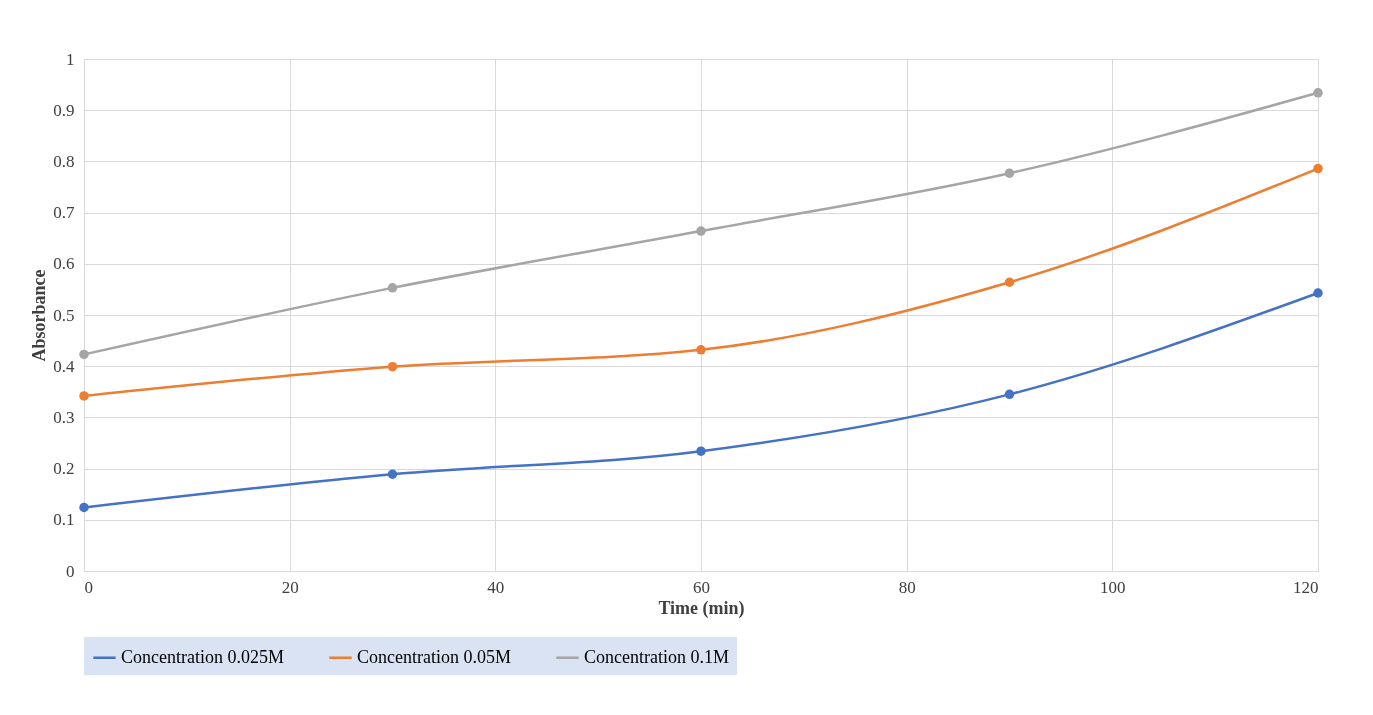 Image resolution: width=1373 pixels, height=715 pixels. I want to click on legend-label: Concentration 0.1M, so click(656, 656).